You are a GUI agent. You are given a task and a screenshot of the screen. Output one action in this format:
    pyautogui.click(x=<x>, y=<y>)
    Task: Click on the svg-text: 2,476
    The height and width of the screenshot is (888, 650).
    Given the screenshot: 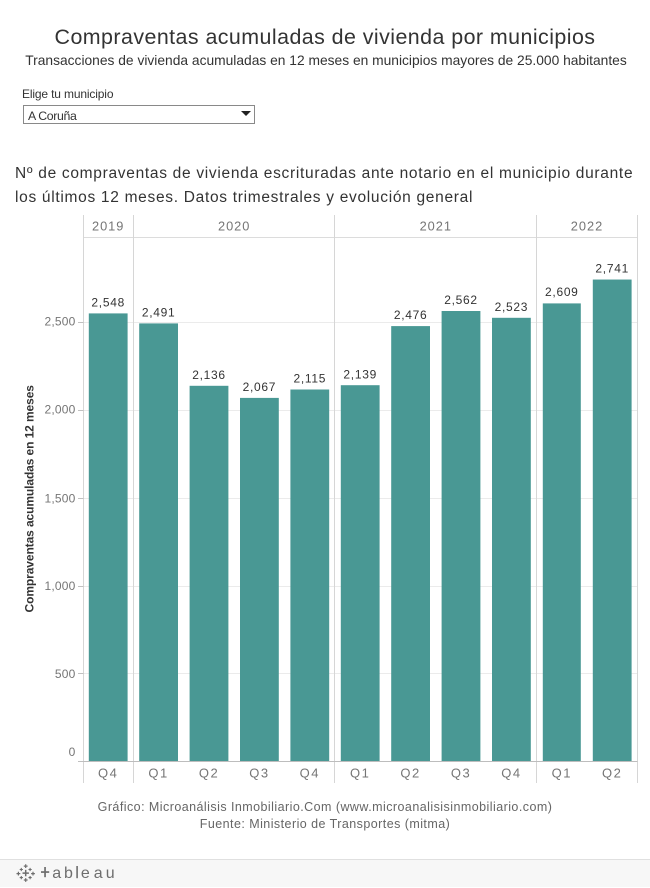 What is the action you would take?
    pyautogui.click(x=411, y=315)
    